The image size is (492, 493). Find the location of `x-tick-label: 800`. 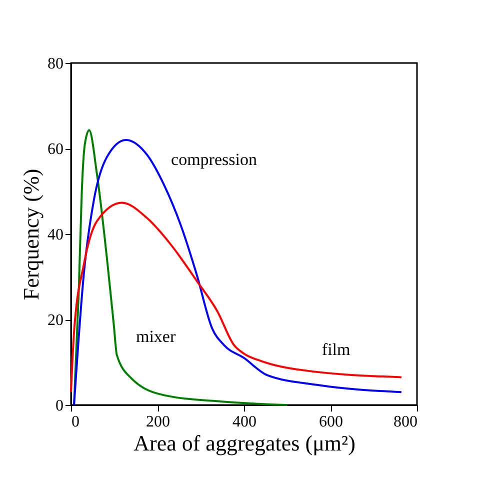

x-tick-label: 800 is located at coordinates (406, 422).